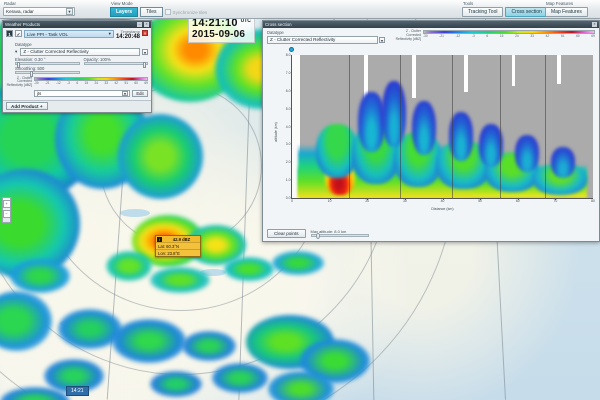 This screenshot has height=400, width=600. I want to click on synchronize-tiles-checkbox: Synchronize tiles, so click(185, 12).